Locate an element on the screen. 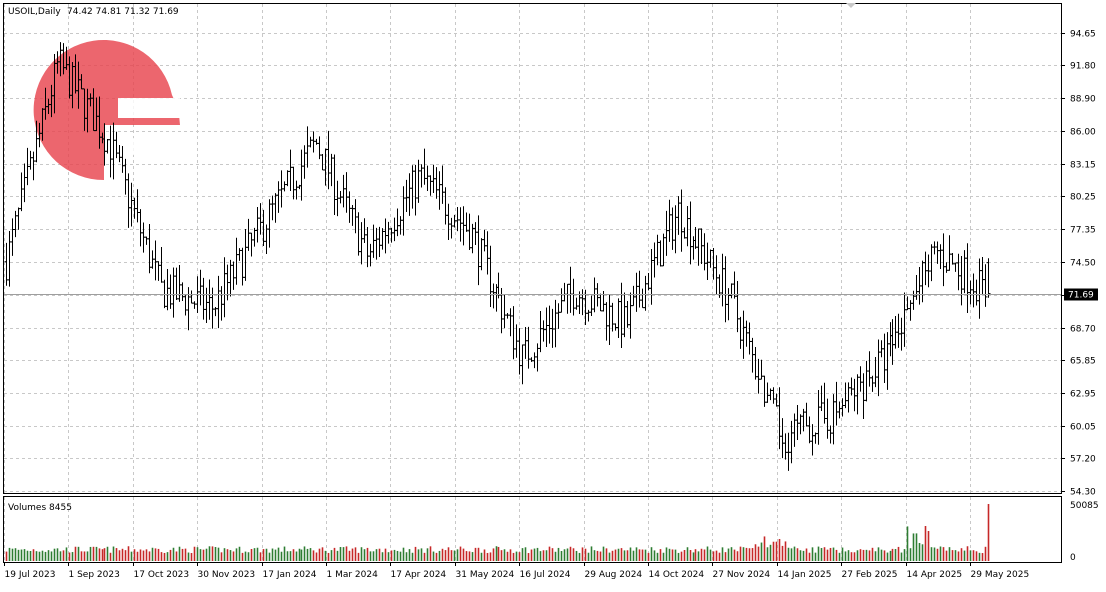 Image resolution: width=1106 pixels, height=592 pixels. volume-bars is located at coordinates (497, 532).